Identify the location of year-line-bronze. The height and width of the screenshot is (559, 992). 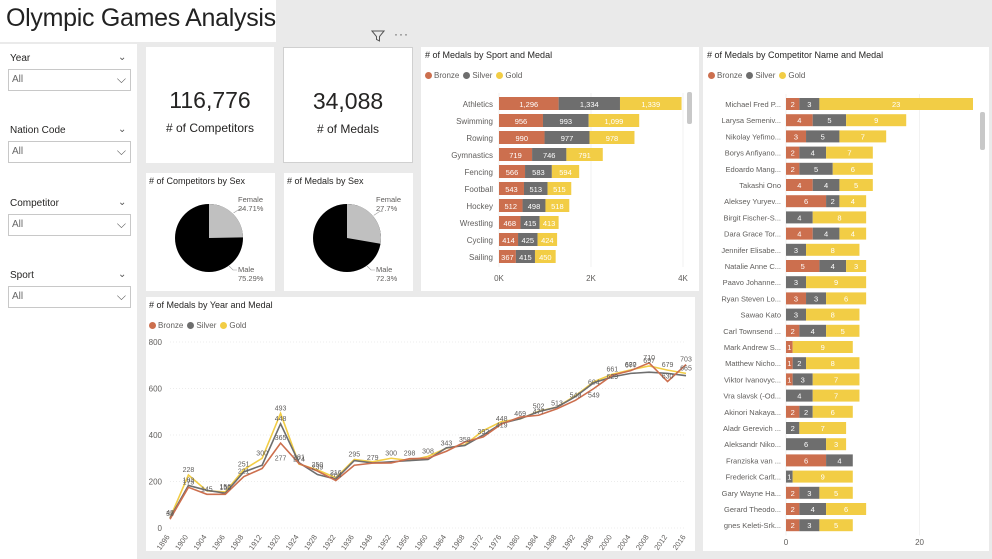
(428, 440).